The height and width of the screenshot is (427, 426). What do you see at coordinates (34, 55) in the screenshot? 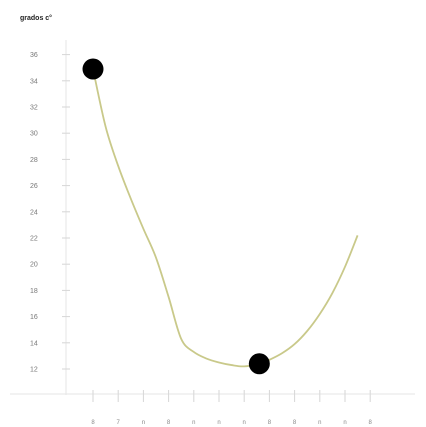
I see `y-tick-label: 36` at bounding box center [34, 55].